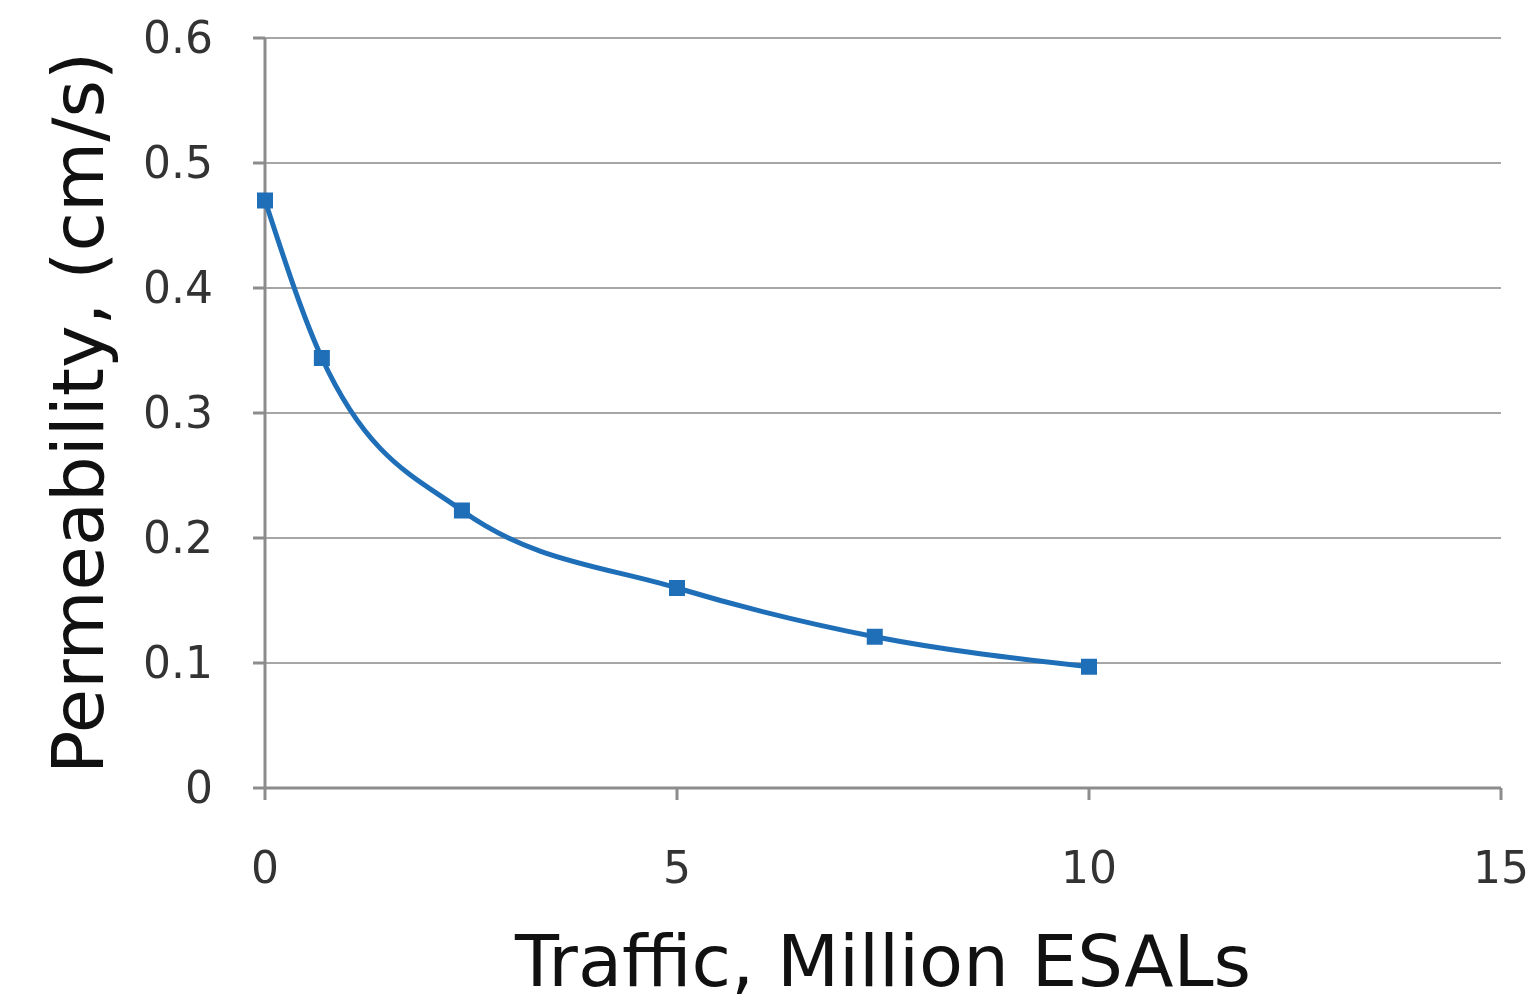 The height and width of the screenshot is (1006, 1539). I want to click on x-tick-label: 15, so click(1501, 867).